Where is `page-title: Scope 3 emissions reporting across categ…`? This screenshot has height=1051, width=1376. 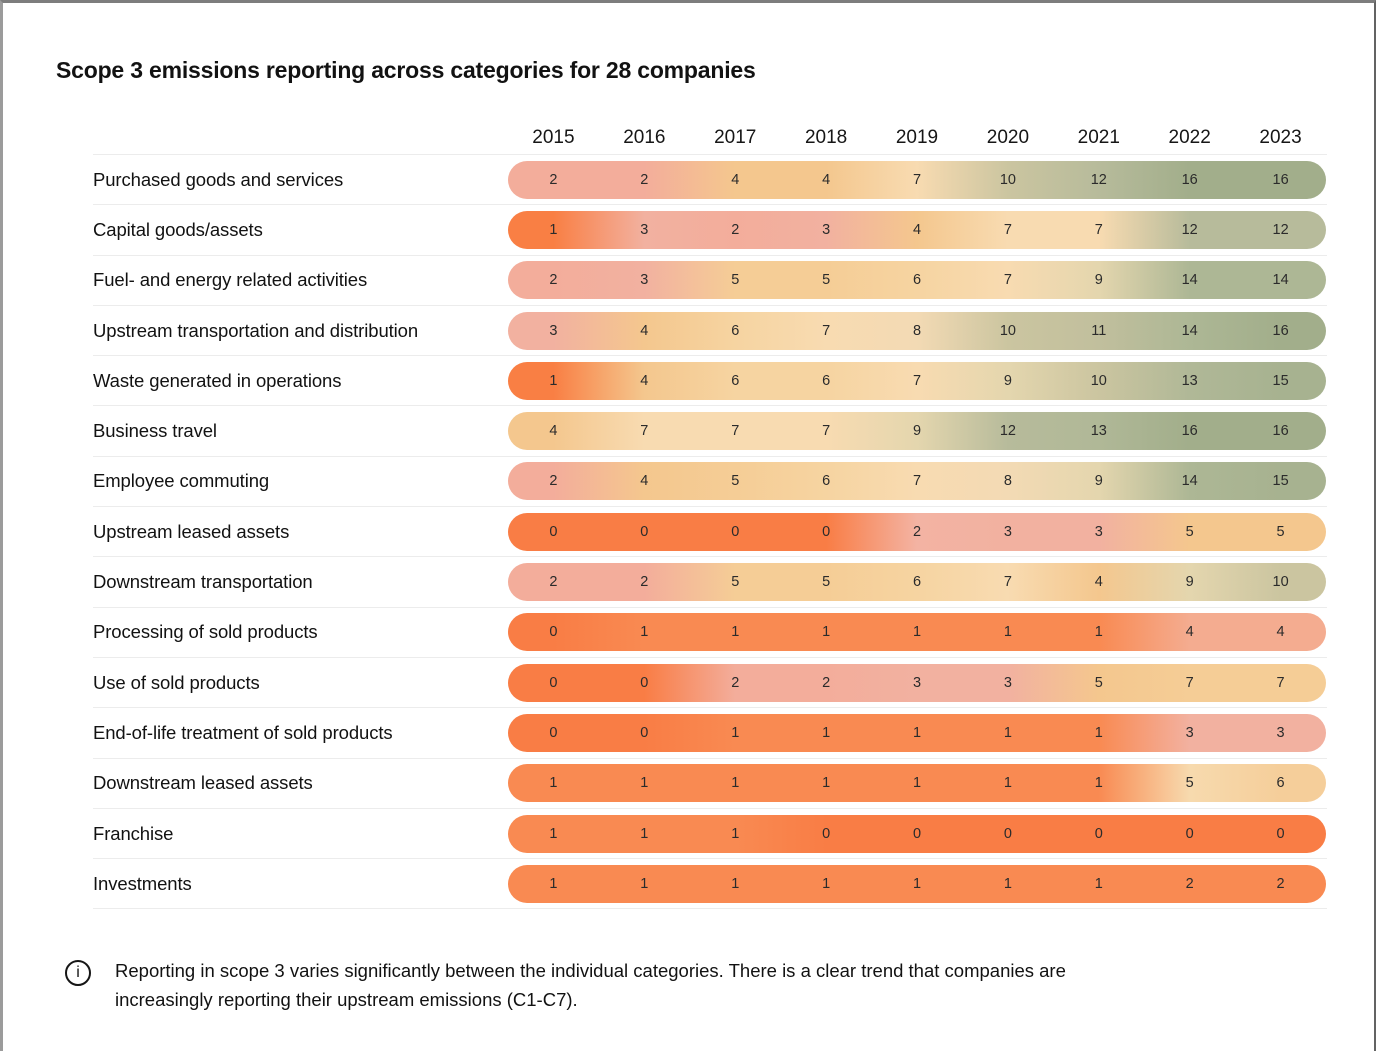
page-title: Scope 3 emissions reporting across categ… is located at coordinates (406, 70).